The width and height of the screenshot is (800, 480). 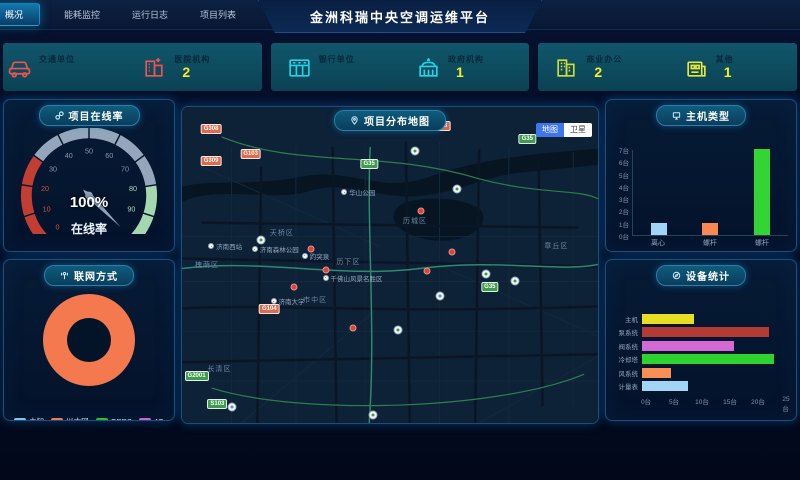 What do you see at coordinates (628, 388) in the screenshot?
I see `device-row-label: 计量表` at bounding box center [628, 388].